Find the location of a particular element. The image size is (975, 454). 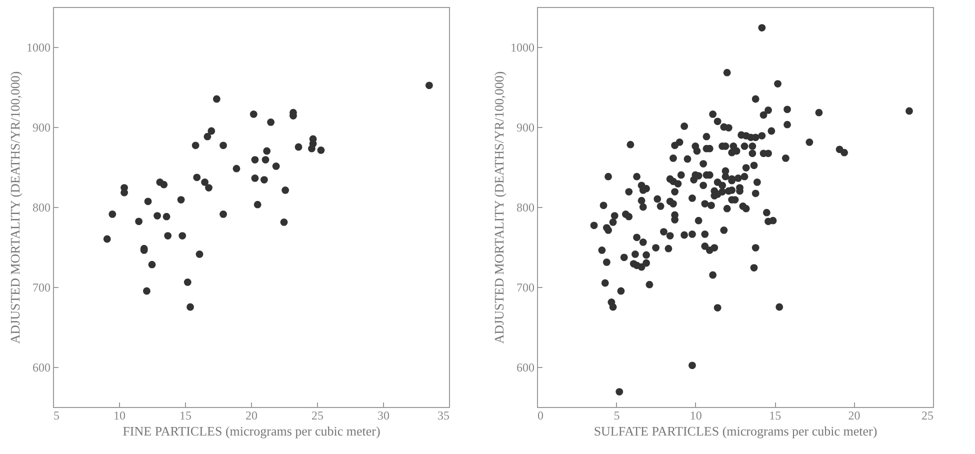

x-tick-label: 0 is located at coordinates (541, 415).